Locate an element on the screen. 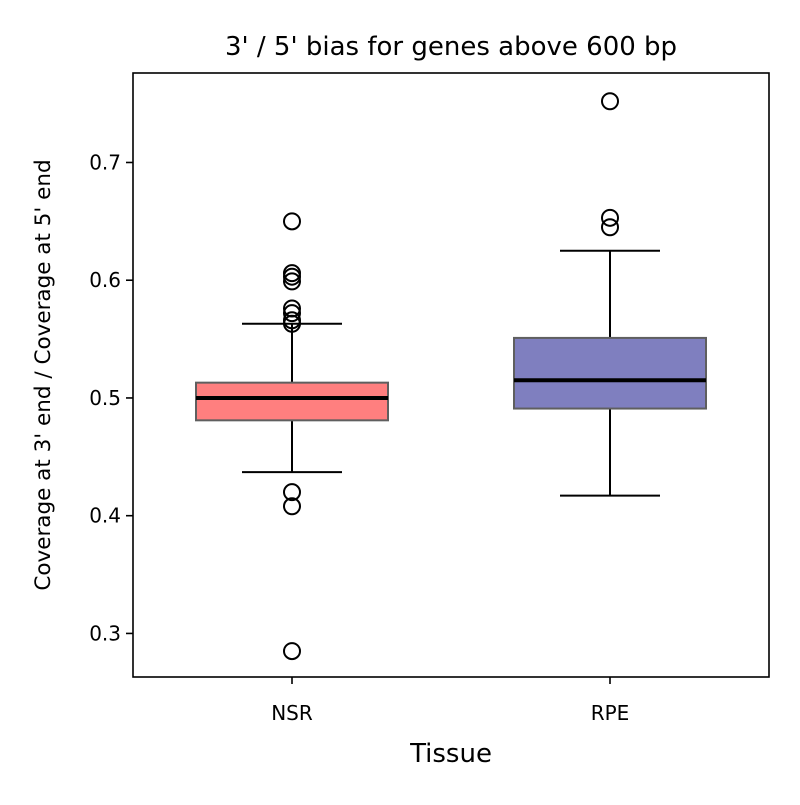 Image resolution: width=800 pixels, height=805 pixels. y-tick-label: 0.4 is located at coordinates (105, 516).